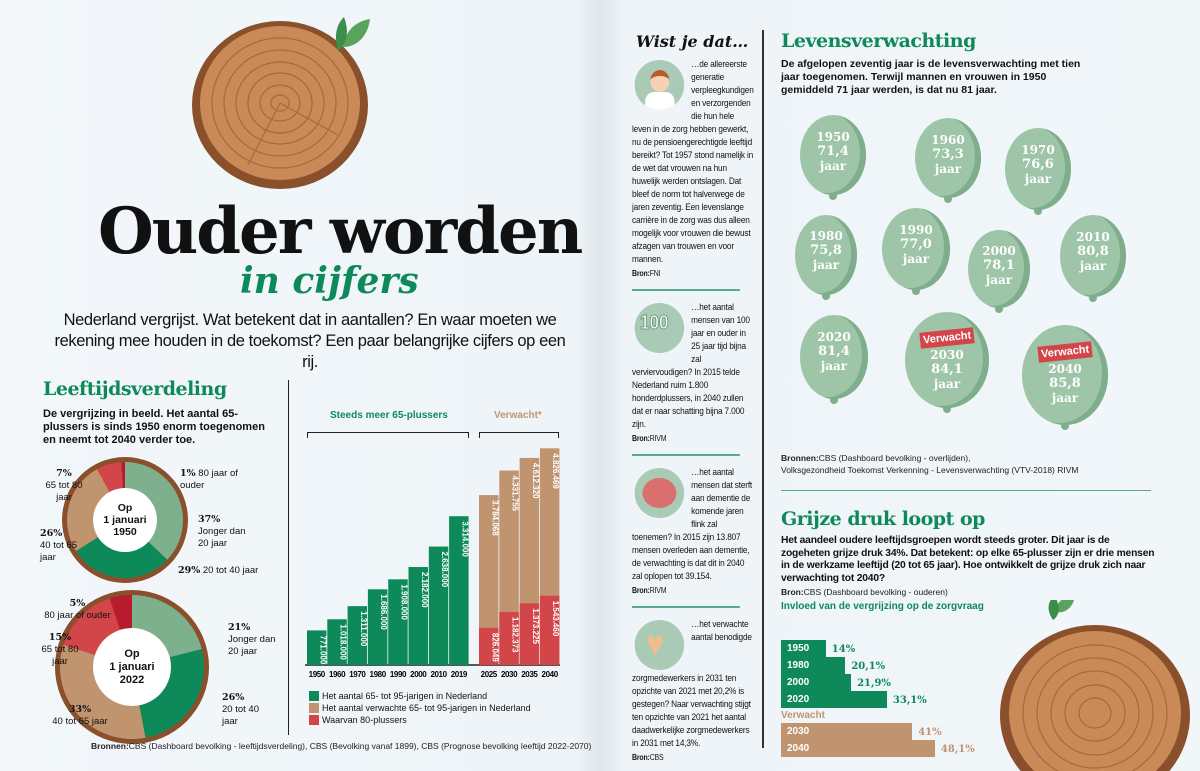 The height and width of the screenshot is (771, 1200). Describe the element at coordinates (317, 674) in the screenshot. I see `x-tick-label: 1950` at that location.